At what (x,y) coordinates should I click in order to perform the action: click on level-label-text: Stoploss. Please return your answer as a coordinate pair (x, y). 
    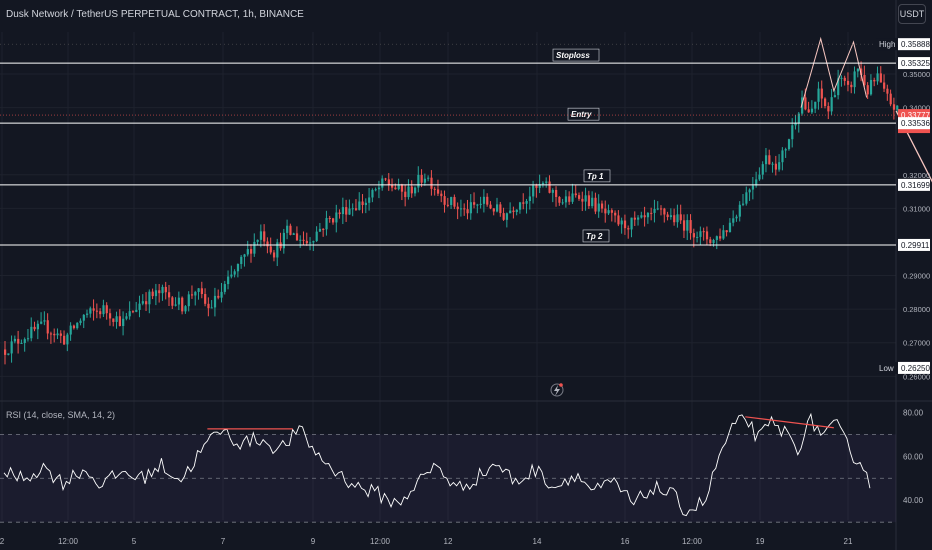
    Looking at the image, I should click on (573, 55).